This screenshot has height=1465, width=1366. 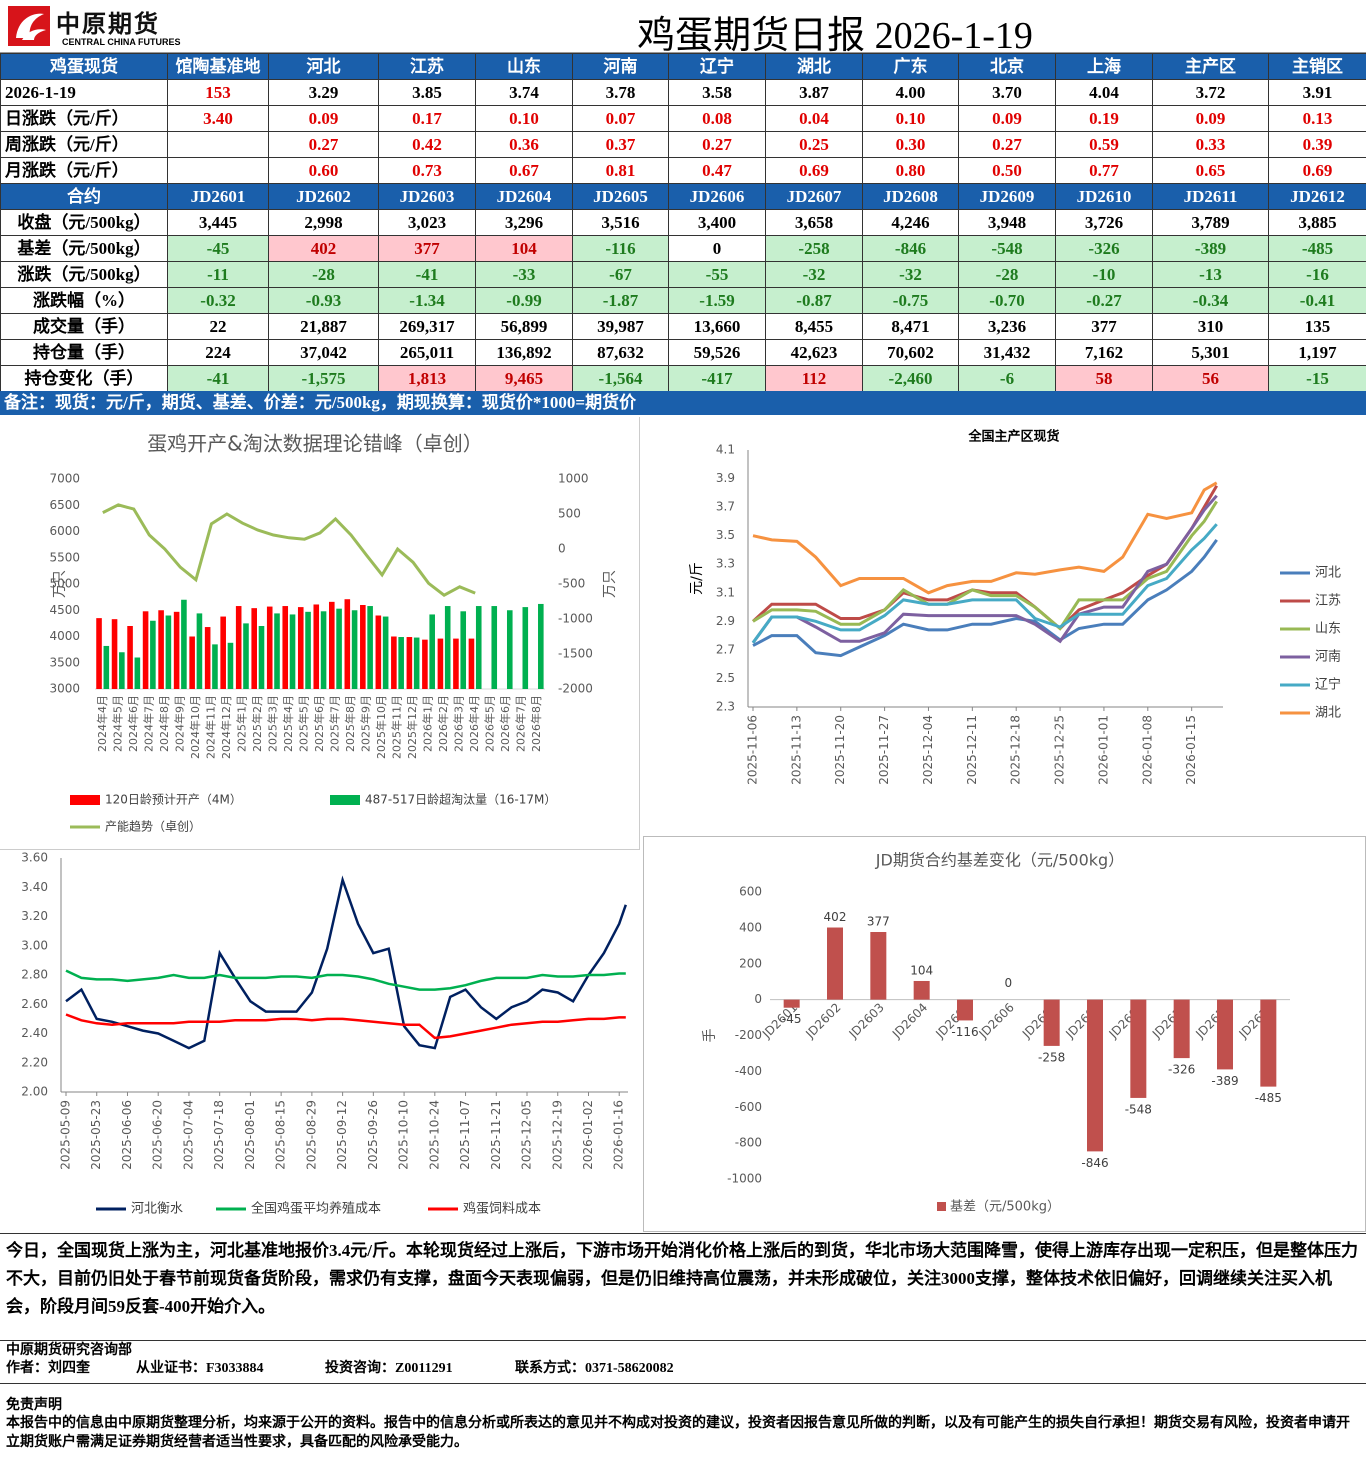 I want to click on x-tick-label: 2025-08-29, so click(x=311, y=1135).